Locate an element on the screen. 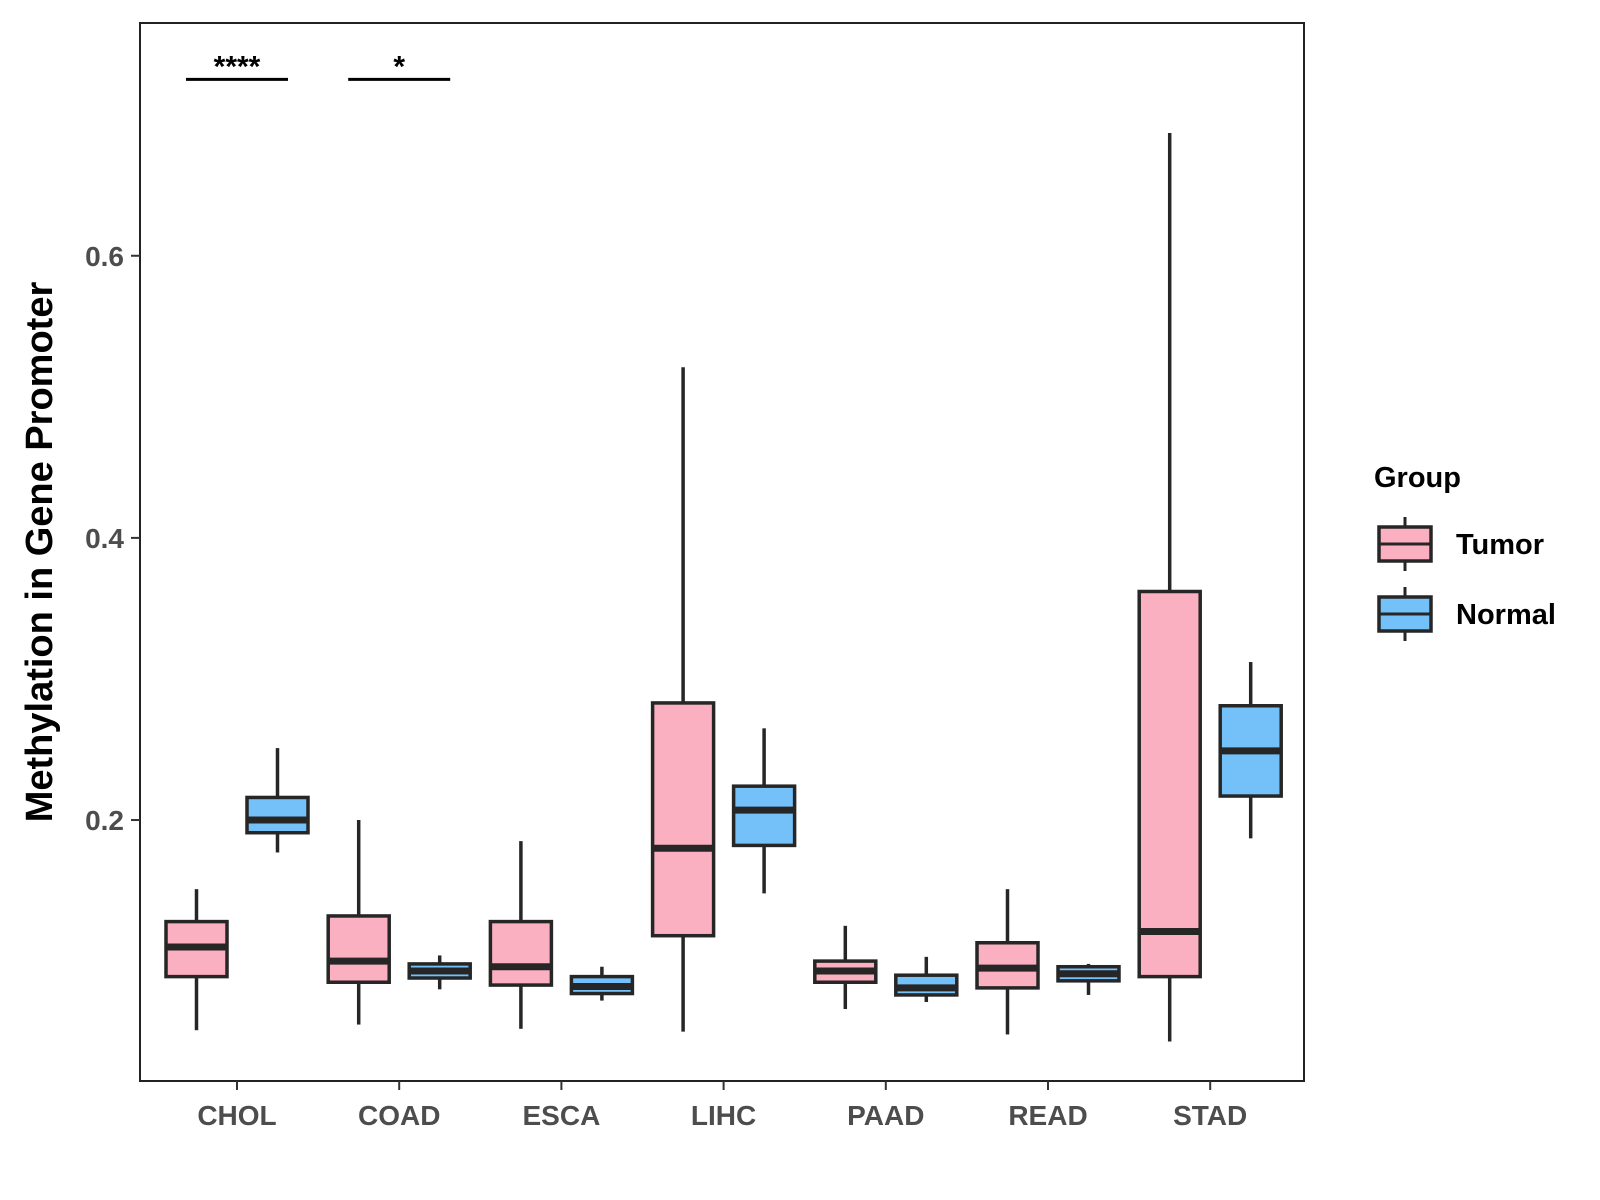 This screenshot has height=1200, width=1600. y-tick-label: 0.4 is located at coordinates (104, 538).